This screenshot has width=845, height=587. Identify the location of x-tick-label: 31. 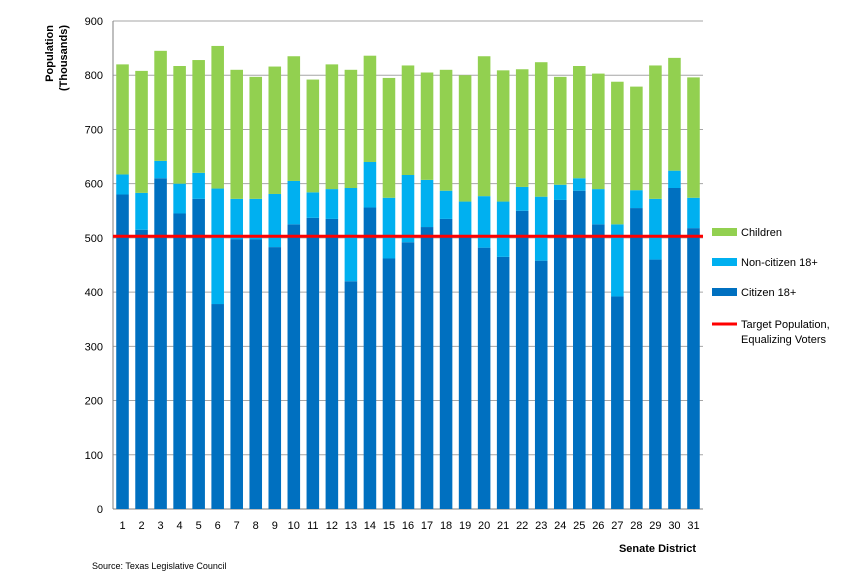
(693, 526).